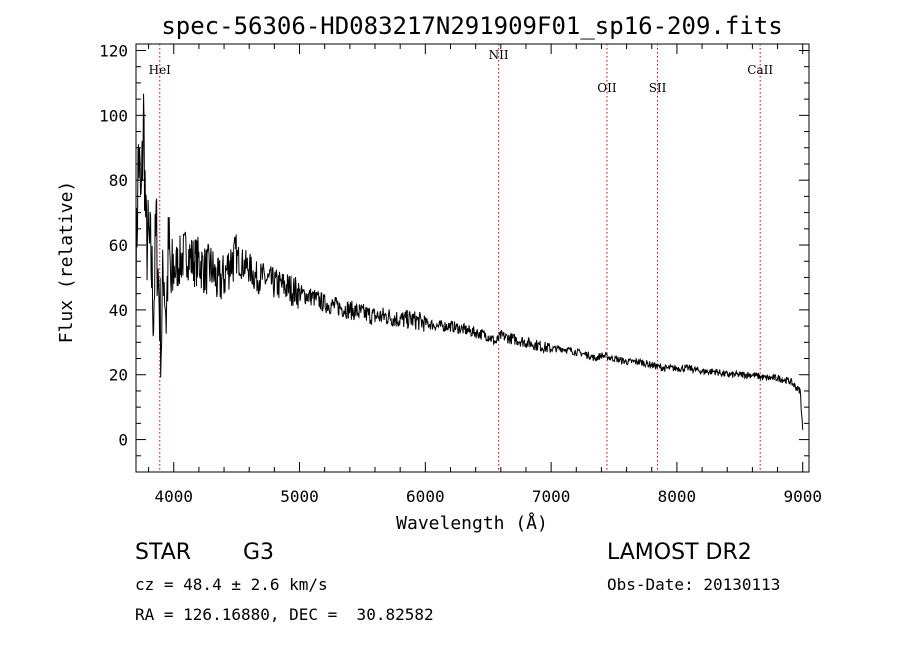 Image resolution: width=900 pixels, height=649 pixels. Describe the element at coordinates (499, 55) in the screenshot. I see `spectral-line-label: NII` at that location.